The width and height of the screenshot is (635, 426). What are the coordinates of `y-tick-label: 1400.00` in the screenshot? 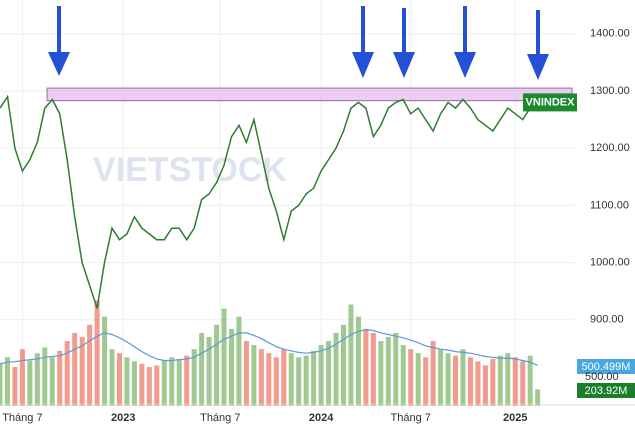 It's located at (610, 34).